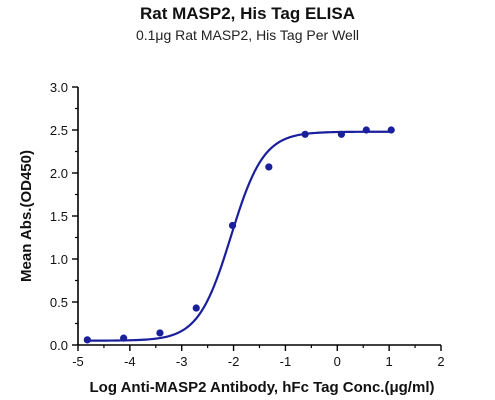 This screenshot has width=495, height=400. I want to click on y-axis-label: Mean Abs.(OD450), so click(26, 216).